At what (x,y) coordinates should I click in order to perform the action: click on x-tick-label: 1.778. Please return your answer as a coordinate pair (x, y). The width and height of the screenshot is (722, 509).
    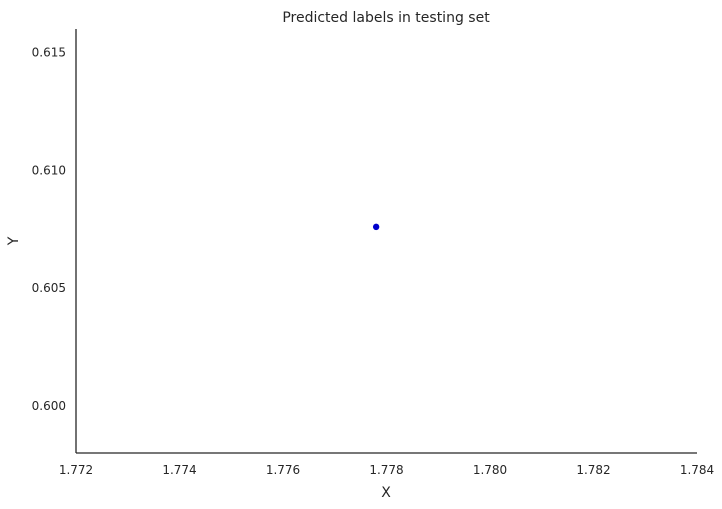
    Looking at the image, I should click on (386, 470).